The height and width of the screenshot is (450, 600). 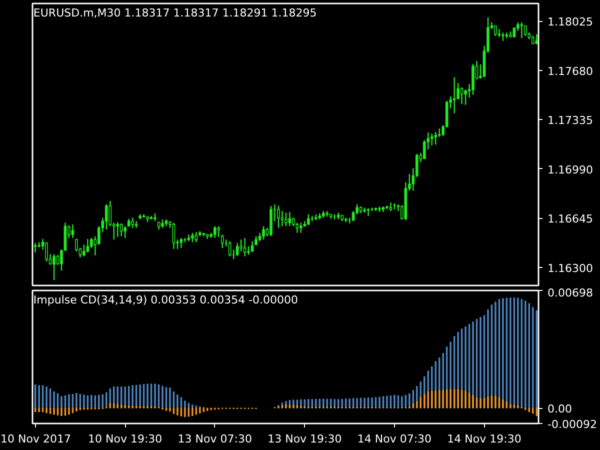 I want to click on y-tick-label: 1.16645, so click(x=570, y=219).